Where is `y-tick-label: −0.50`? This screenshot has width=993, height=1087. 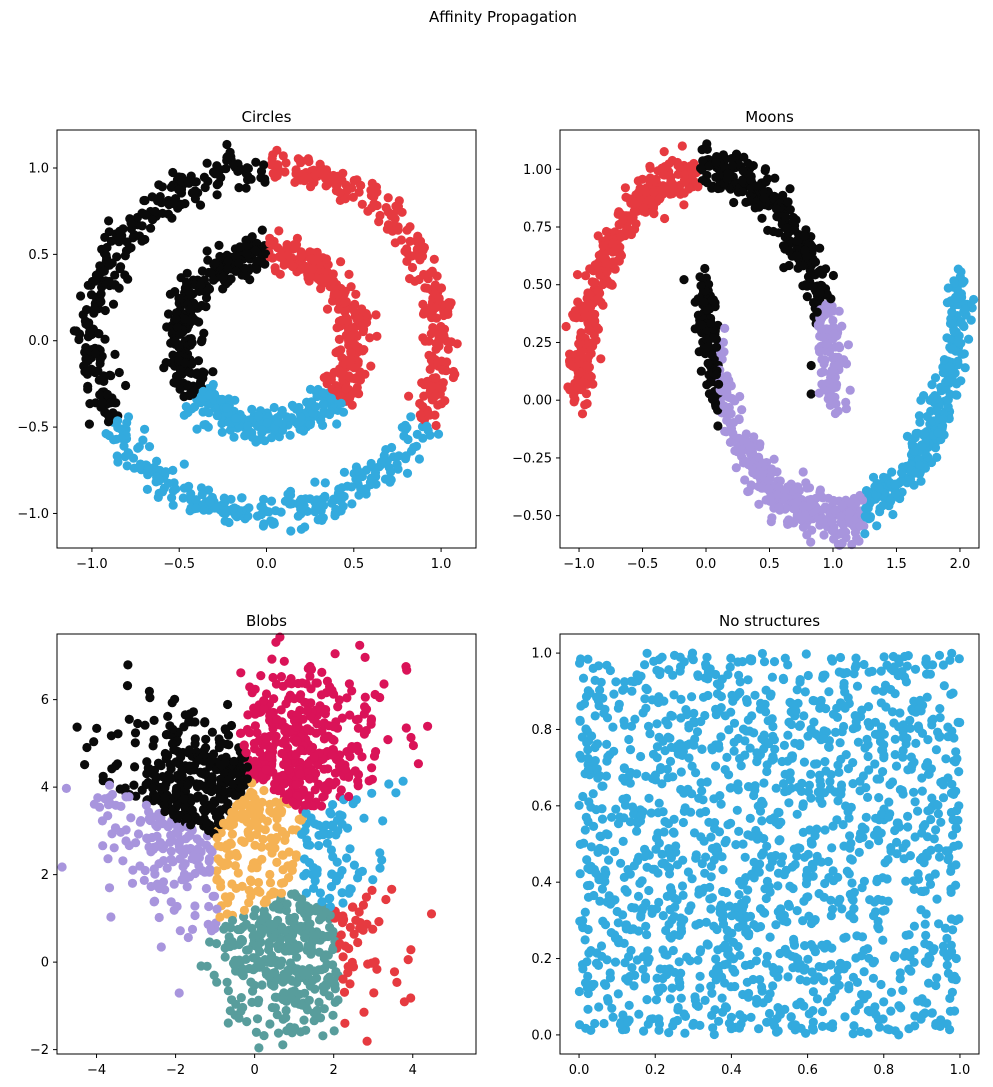 y-tick-label: −0.50 is located at coordinates (532, 516).